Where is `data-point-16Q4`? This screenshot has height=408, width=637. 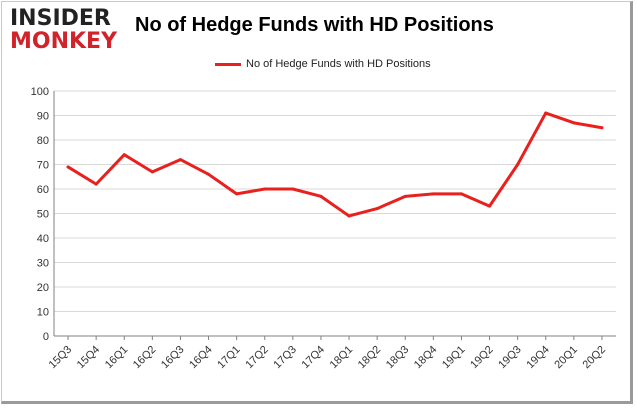
data-point-16Q4 is located at coordinates (209, 174).